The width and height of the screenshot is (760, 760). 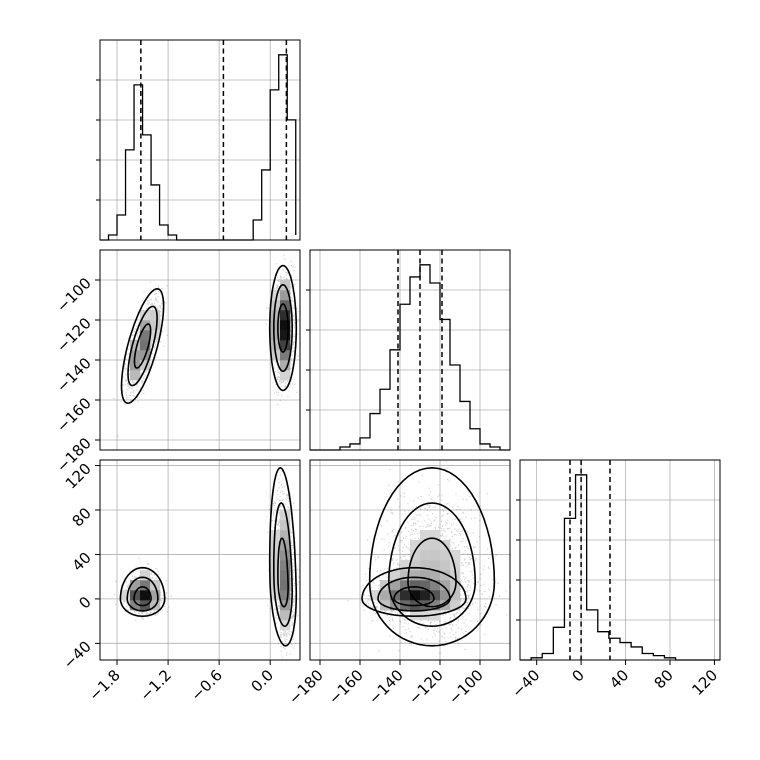 What do you see at coordinates (619, 679) in the screenshot?
I see `x-tick-label: 40` at bounding box center [619, 679].